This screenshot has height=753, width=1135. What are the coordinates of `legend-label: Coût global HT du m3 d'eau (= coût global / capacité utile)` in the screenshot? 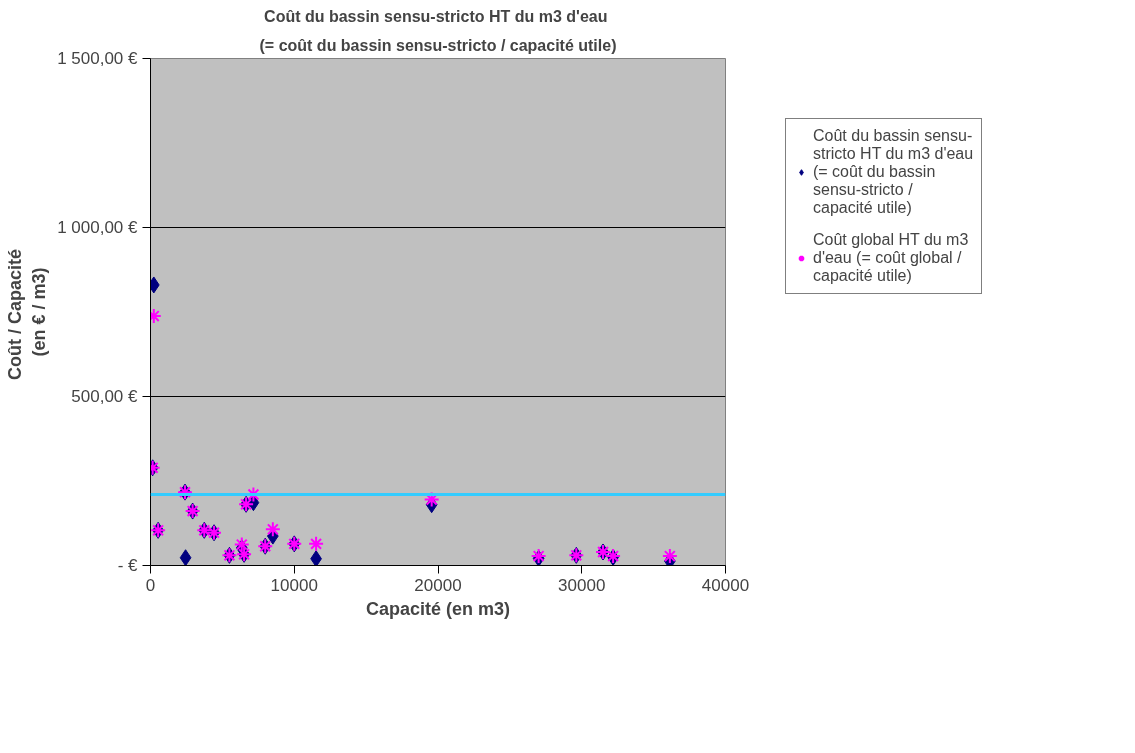 It's located at (891, 258).